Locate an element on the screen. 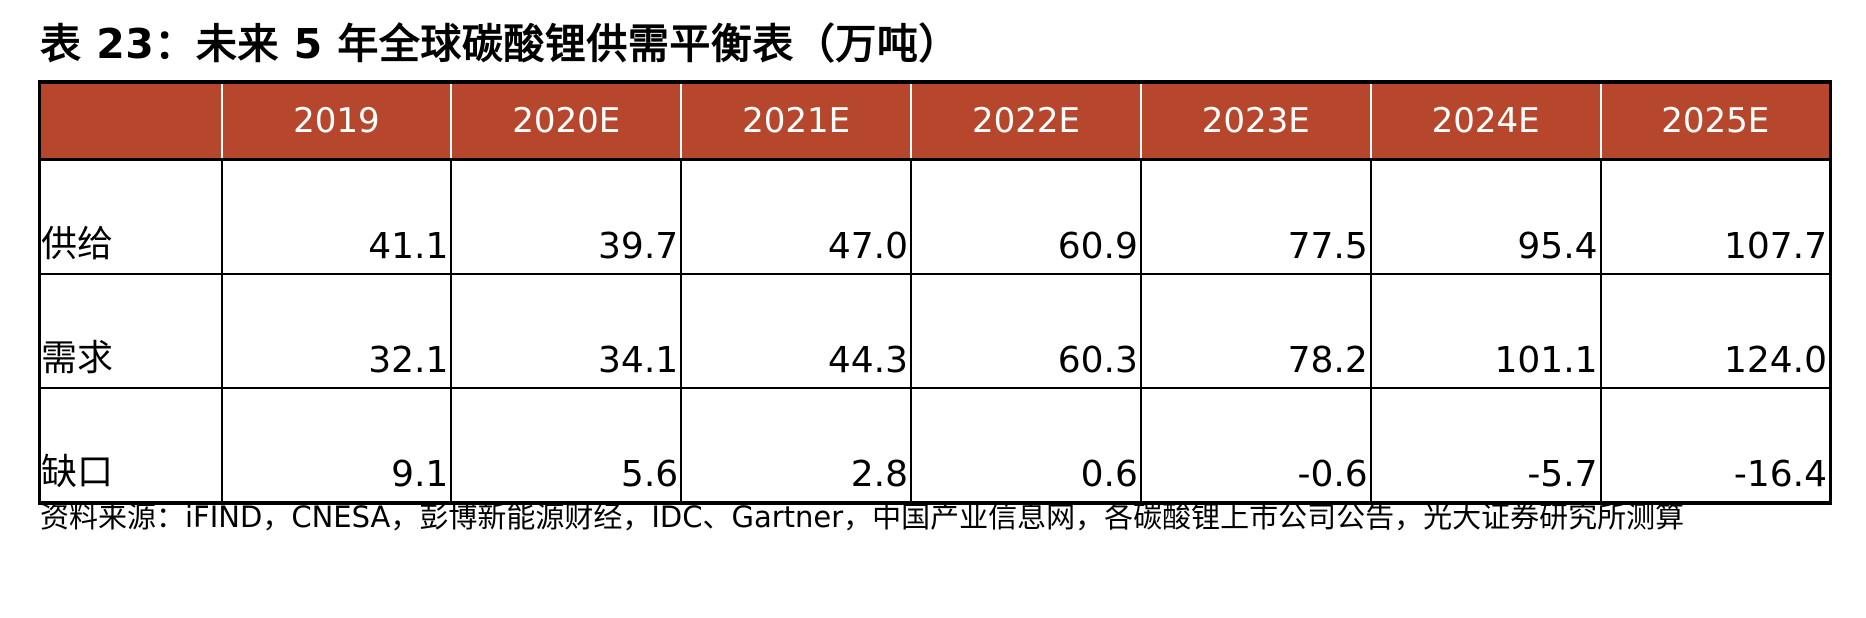 The width and height of the screenshot is (1866, 618). table-cell: -0.6 is located at coordinates (1256, 445).